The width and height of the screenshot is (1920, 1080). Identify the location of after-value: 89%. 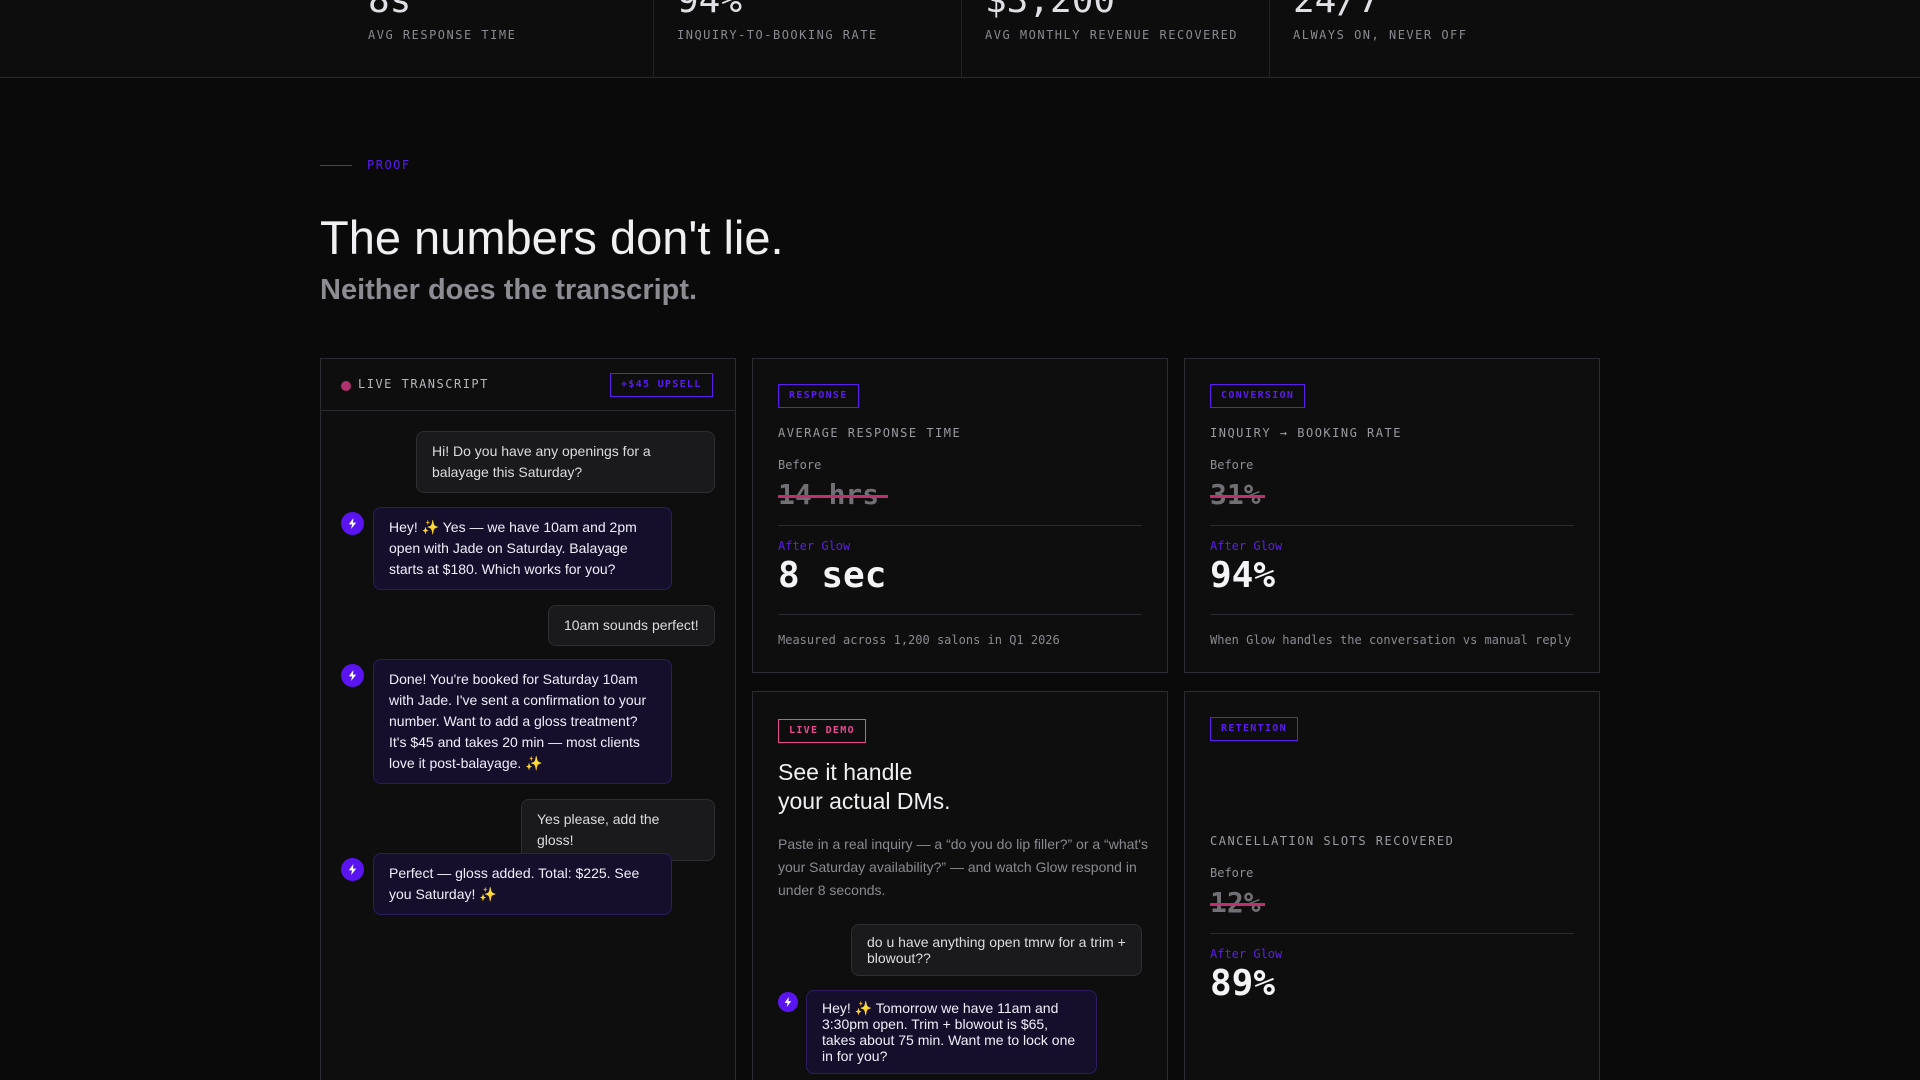
(1243, 983).